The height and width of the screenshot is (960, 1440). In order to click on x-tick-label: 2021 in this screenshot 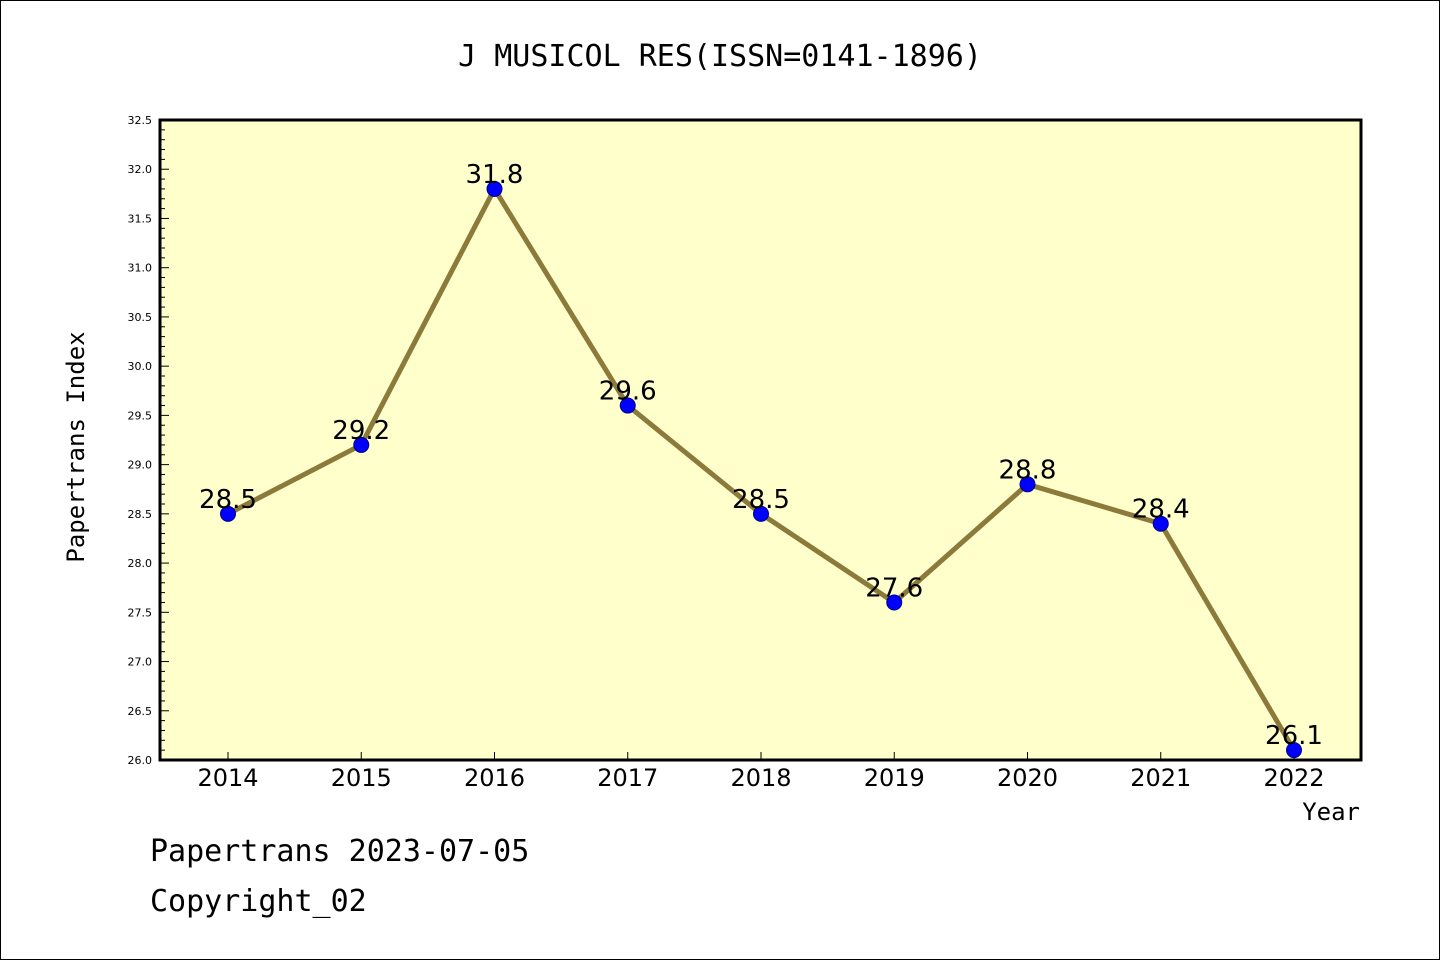, I will do `click(1160, 778)`.